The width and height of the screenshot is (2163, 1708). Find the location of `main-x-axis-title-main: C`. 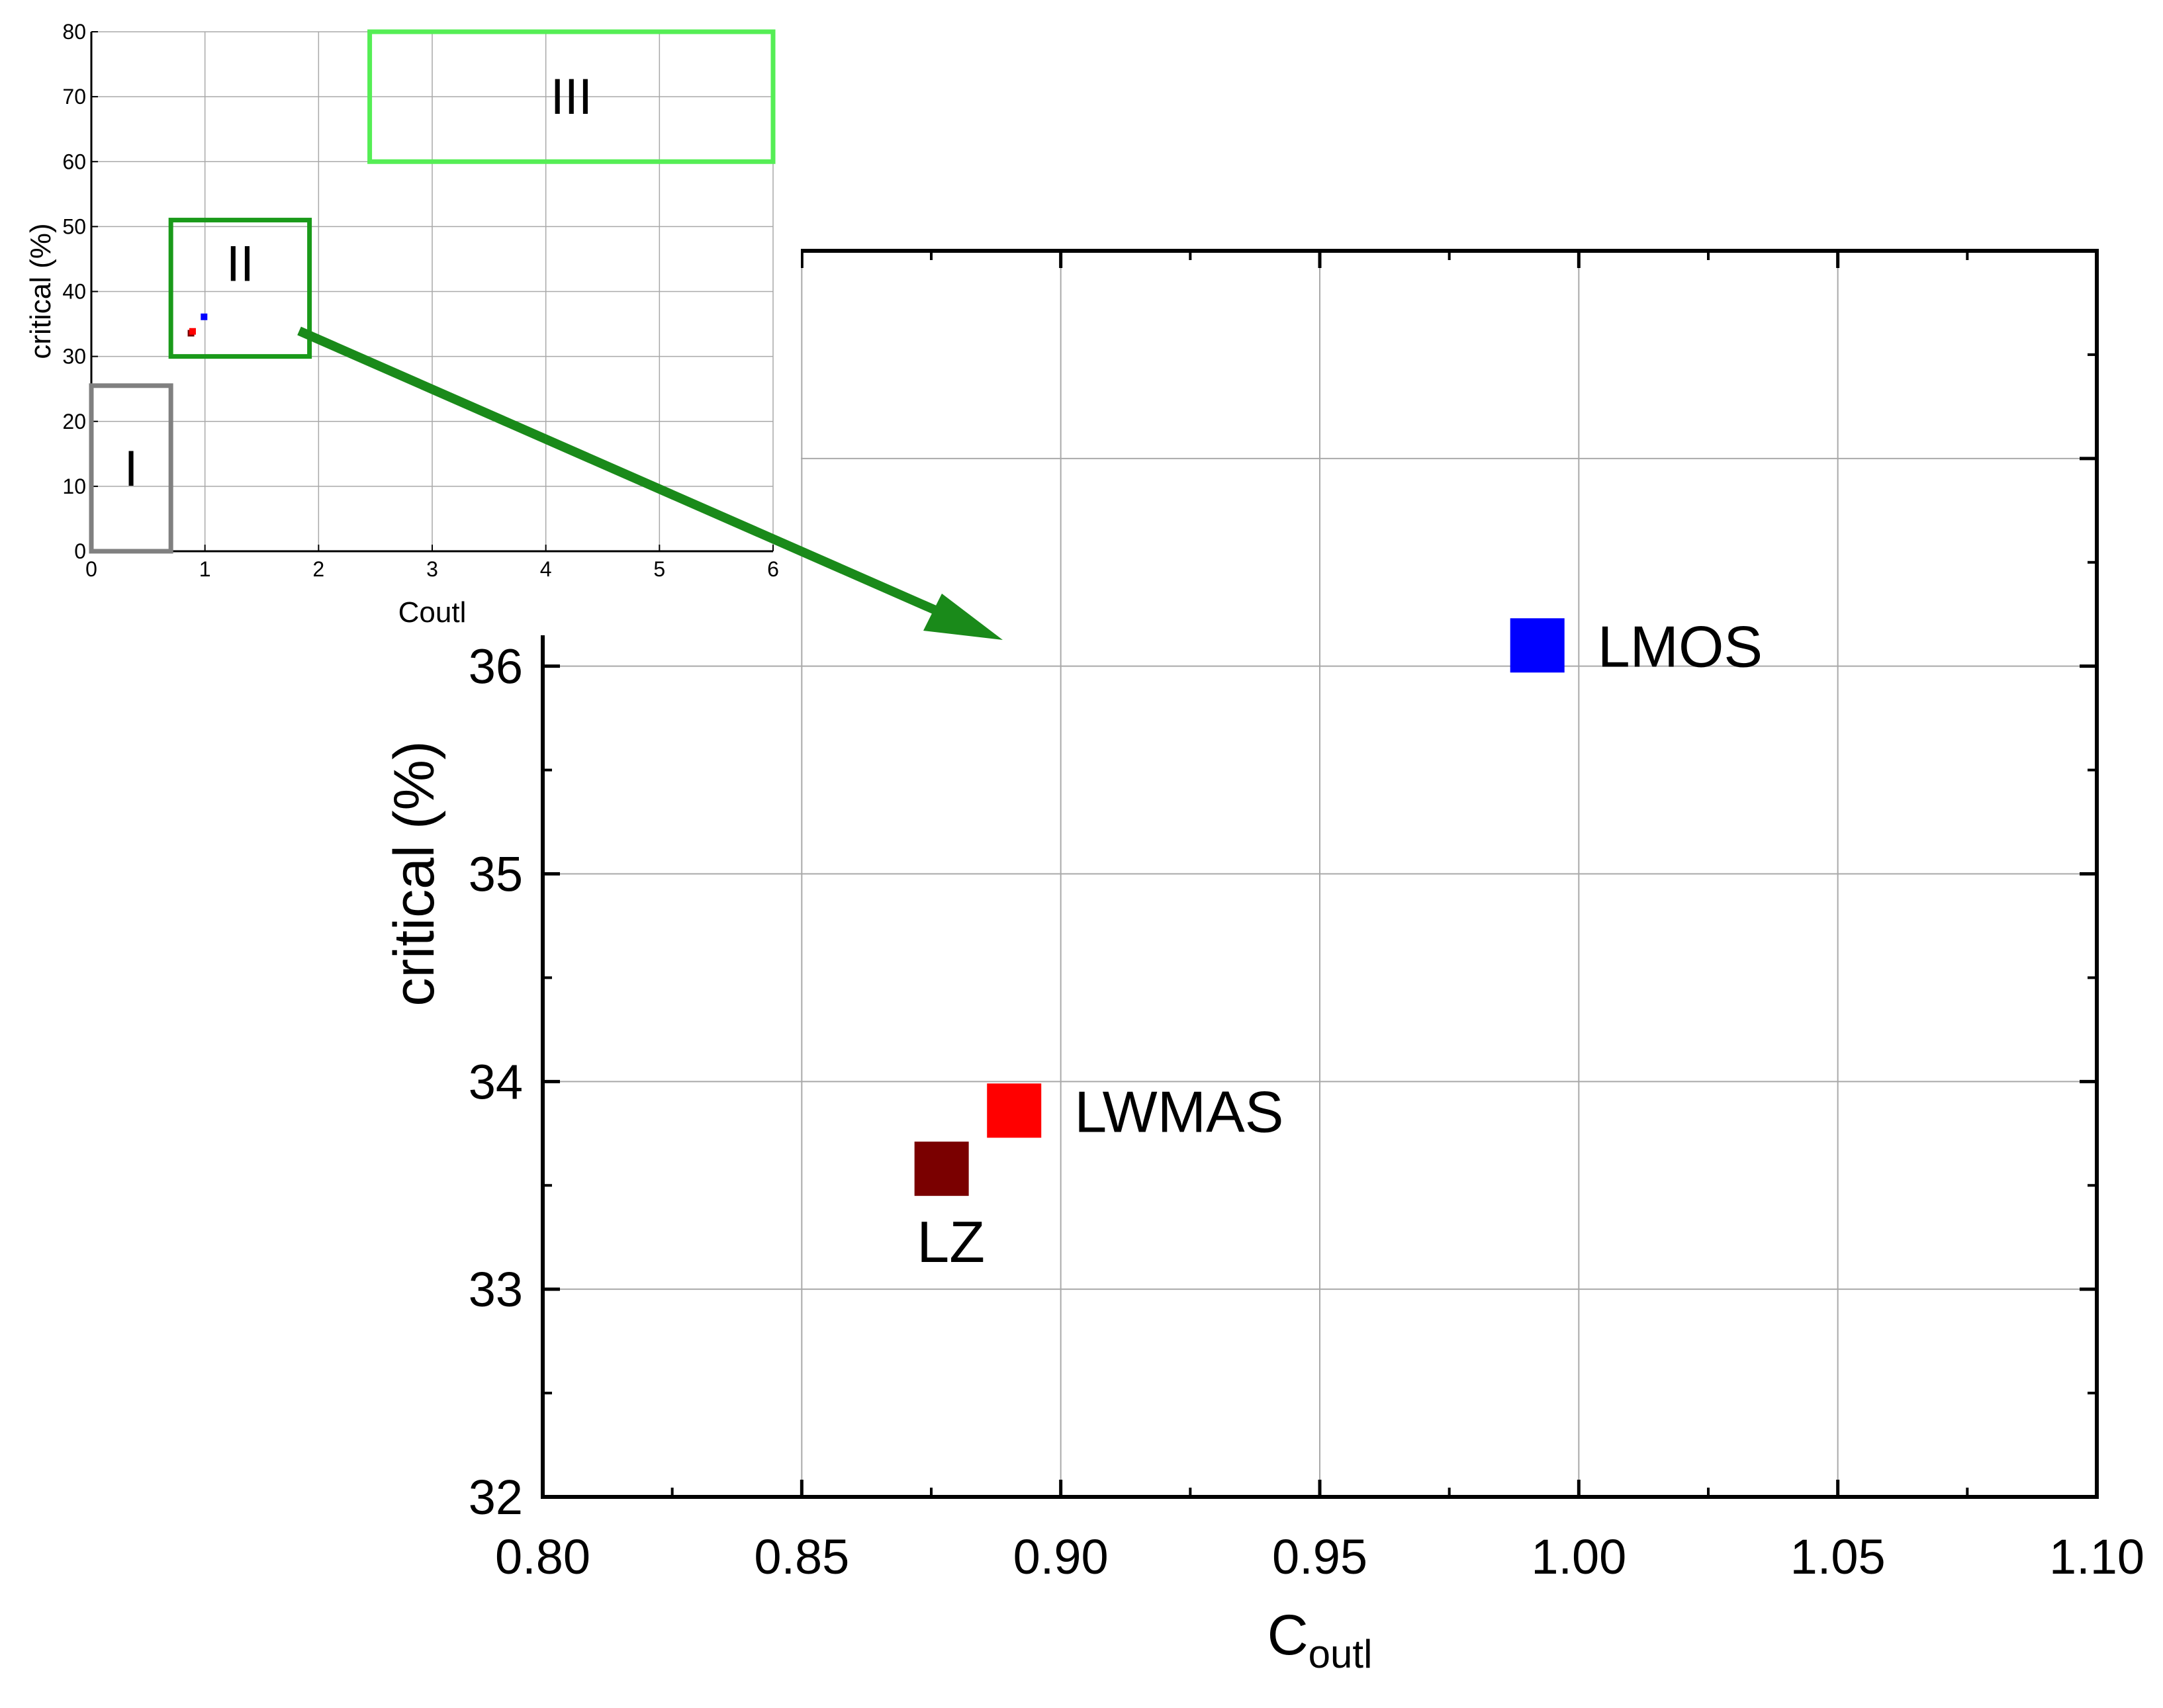

main-x-axis-title-main: C is located at coordinates (1288, 1635).